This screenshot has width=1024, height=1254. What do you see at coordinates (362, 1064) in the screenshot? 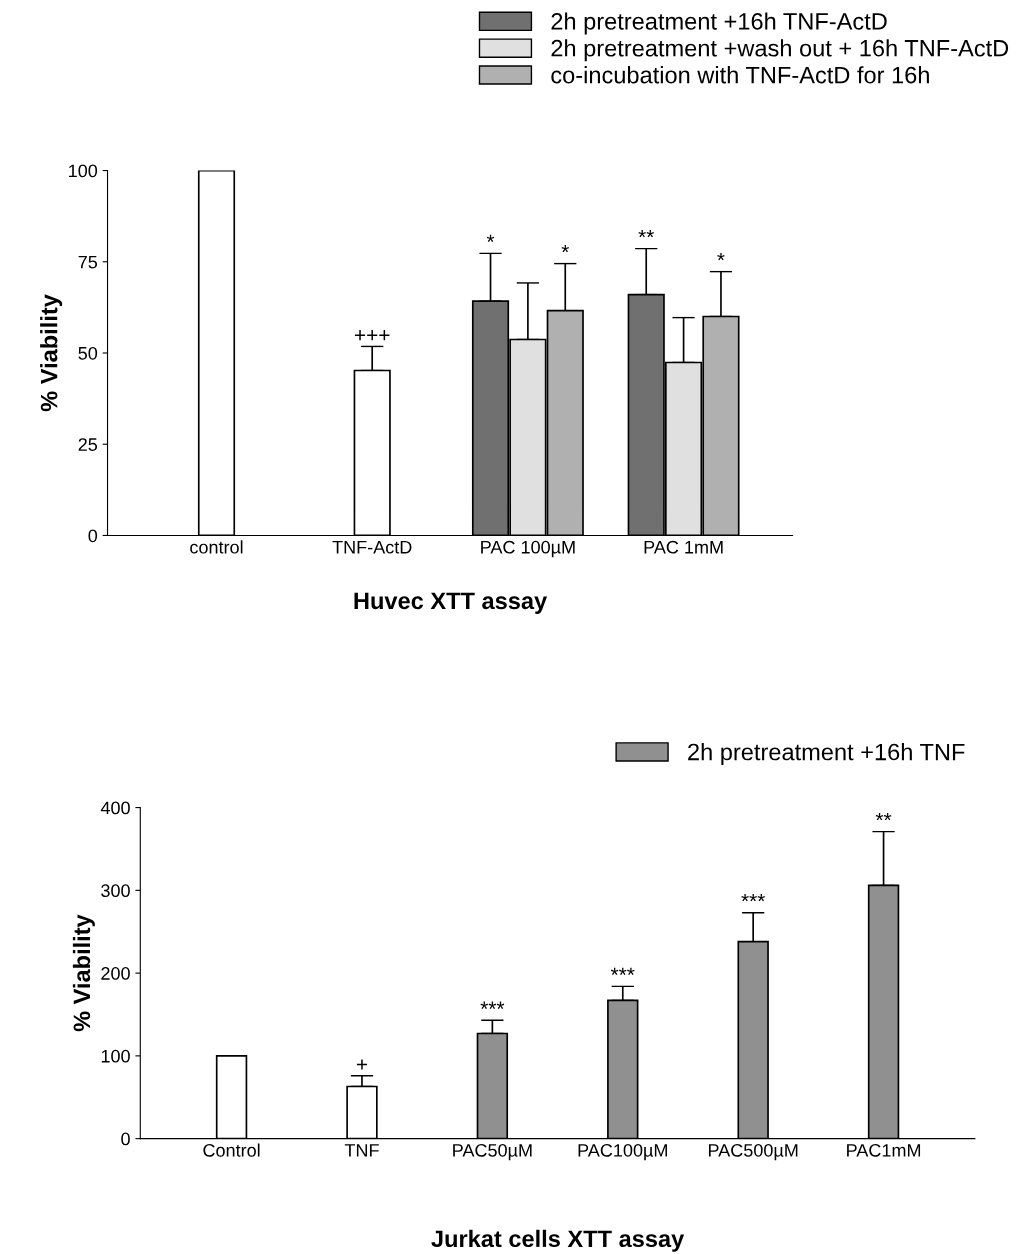
I see `data-label: +` at bounding box center [362, 1064].